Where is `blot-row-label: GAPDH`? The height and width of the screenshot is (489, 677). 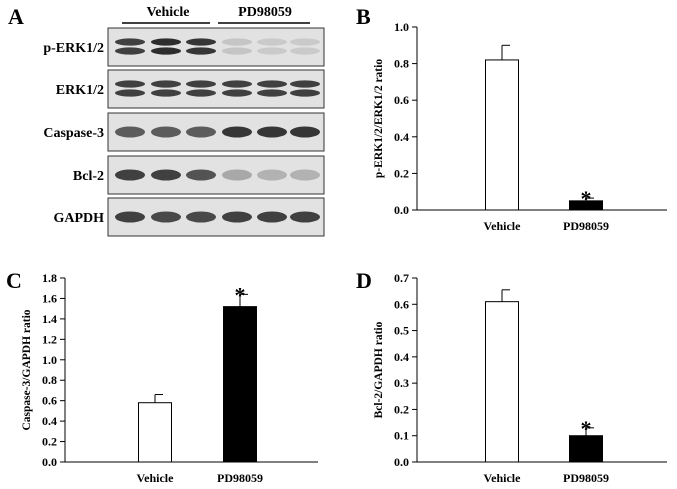 blot-row-label: GAPDH is located at coordinates (78, 218).